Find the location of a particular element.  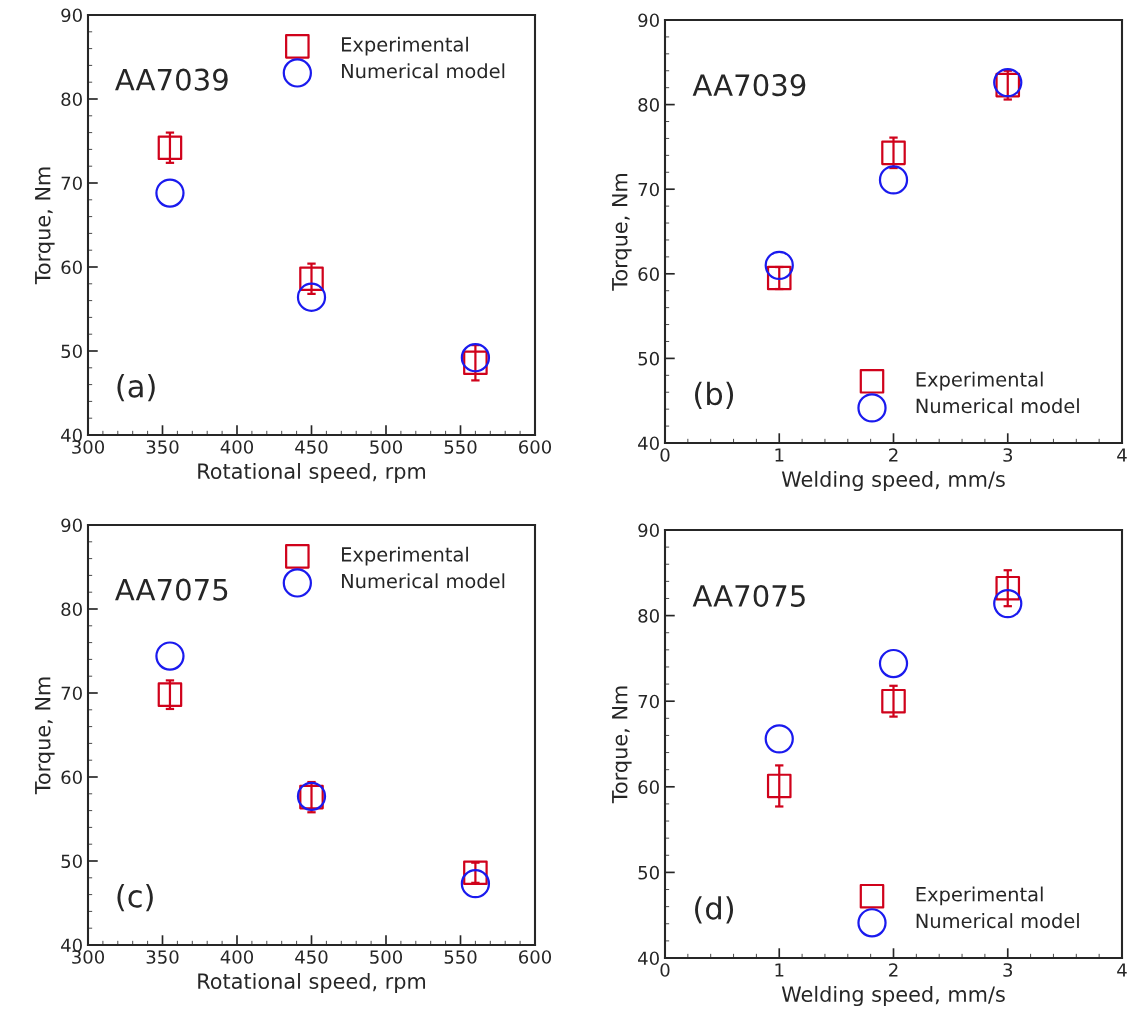

annotation: (d) is located at coordinates (714, 910).